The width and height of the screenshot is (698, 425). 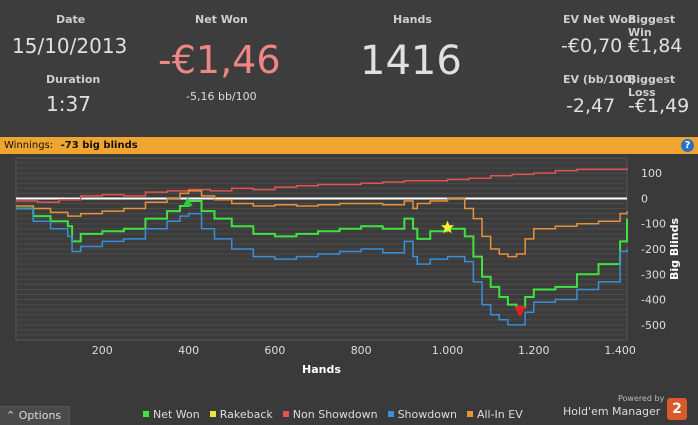 What do you see at coordinates (322, 185) in the screenshot?
I see `series-line-non-showdown` at bounding box center [322, 185].